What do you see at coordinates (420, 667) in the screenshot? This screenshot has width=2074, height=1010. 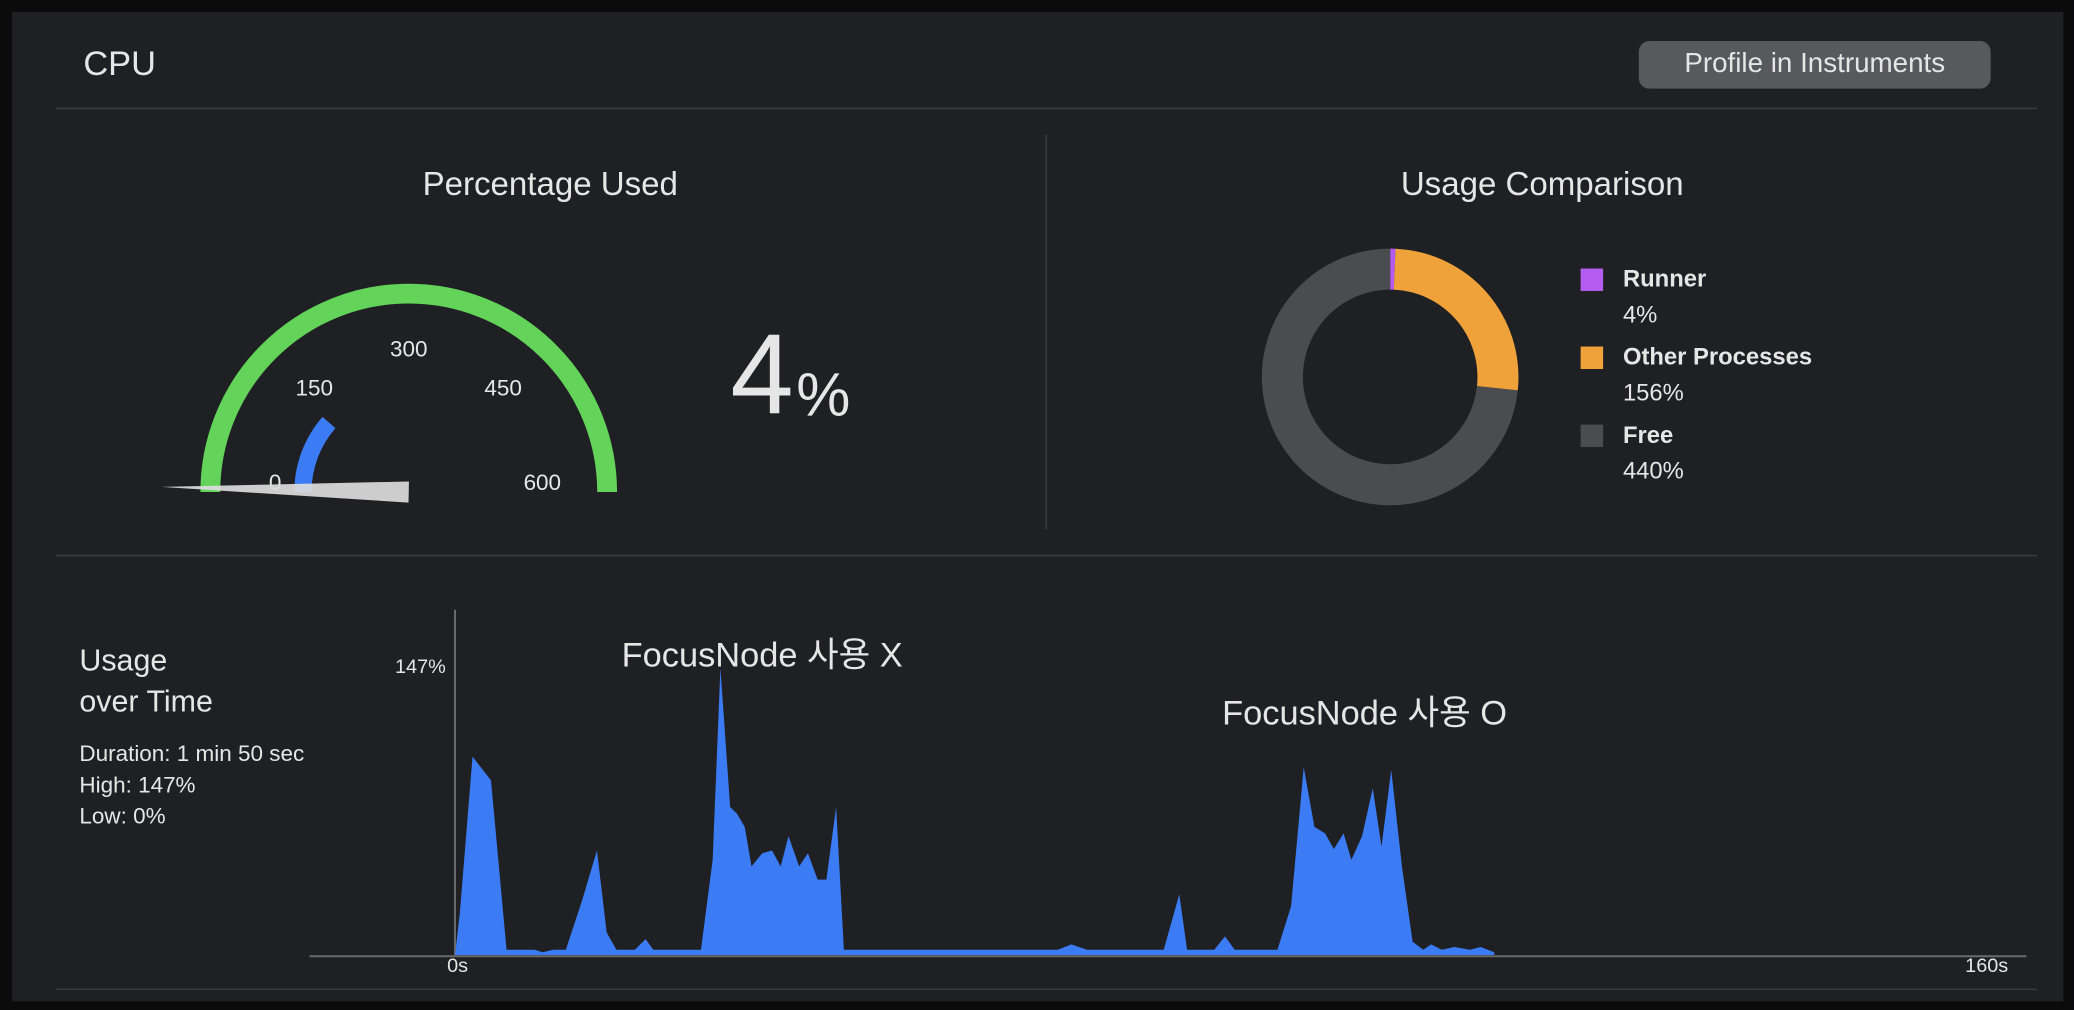 I see `y-tick-label: 147%` at bounding box center [420, 667].